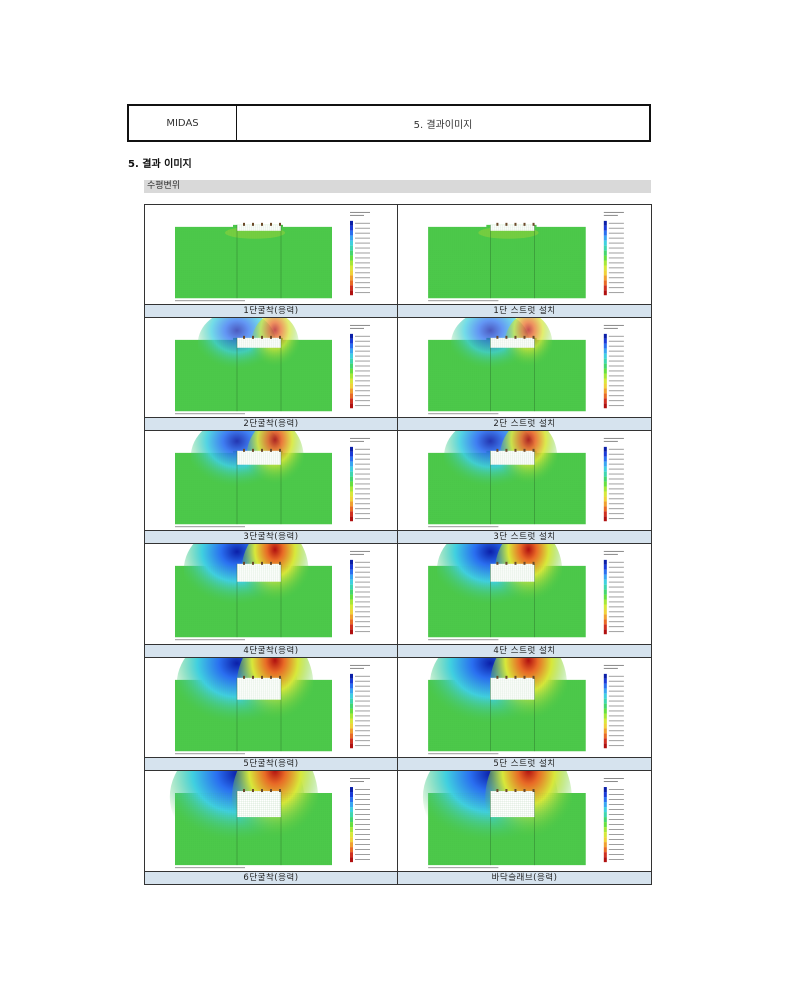 This screenshot has height=1002, width=800. I want to click on result-cell: 5단 스트럿 설치, so click(524, 714).